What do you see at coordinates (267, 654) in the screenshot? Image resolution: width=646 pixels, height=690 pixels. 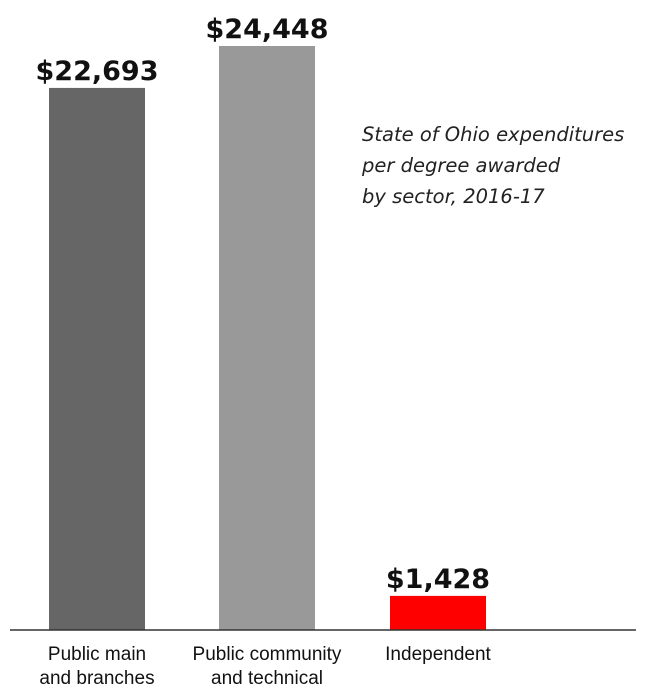 I see `category-label-1-line-0: Public community` at bounding box center [267, 654].